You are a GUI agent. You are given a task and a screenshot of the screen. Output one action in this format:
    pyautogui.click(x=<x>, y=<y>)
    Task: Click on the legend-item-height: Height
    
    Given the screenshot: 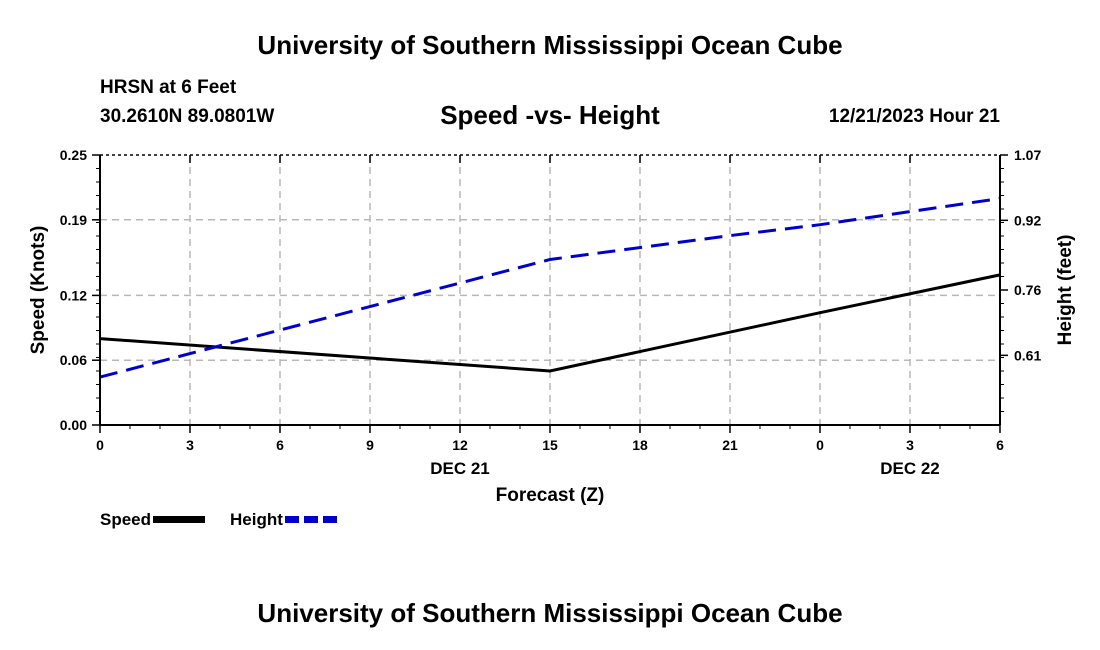 What is the action you would take?
    pyautogui.click(x=283, y=519)
    